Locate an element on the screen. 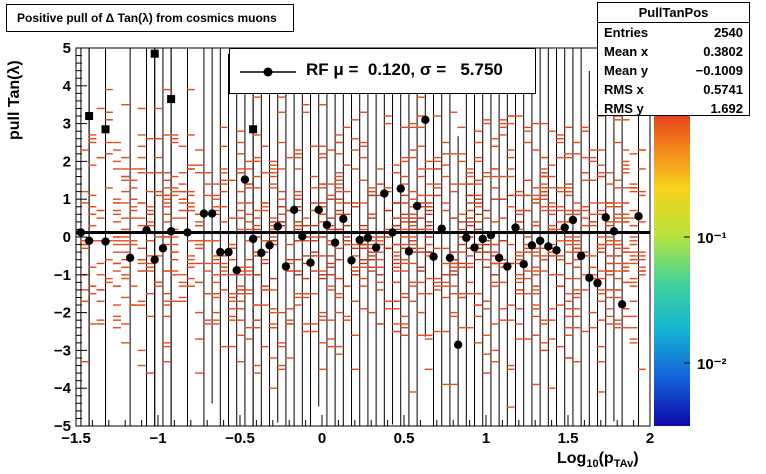 The image size is (766, 474). y-axis: 5 4 3 2 1 0 −1 −2 −3 −4 −5 is located at coordinates (70, 237).